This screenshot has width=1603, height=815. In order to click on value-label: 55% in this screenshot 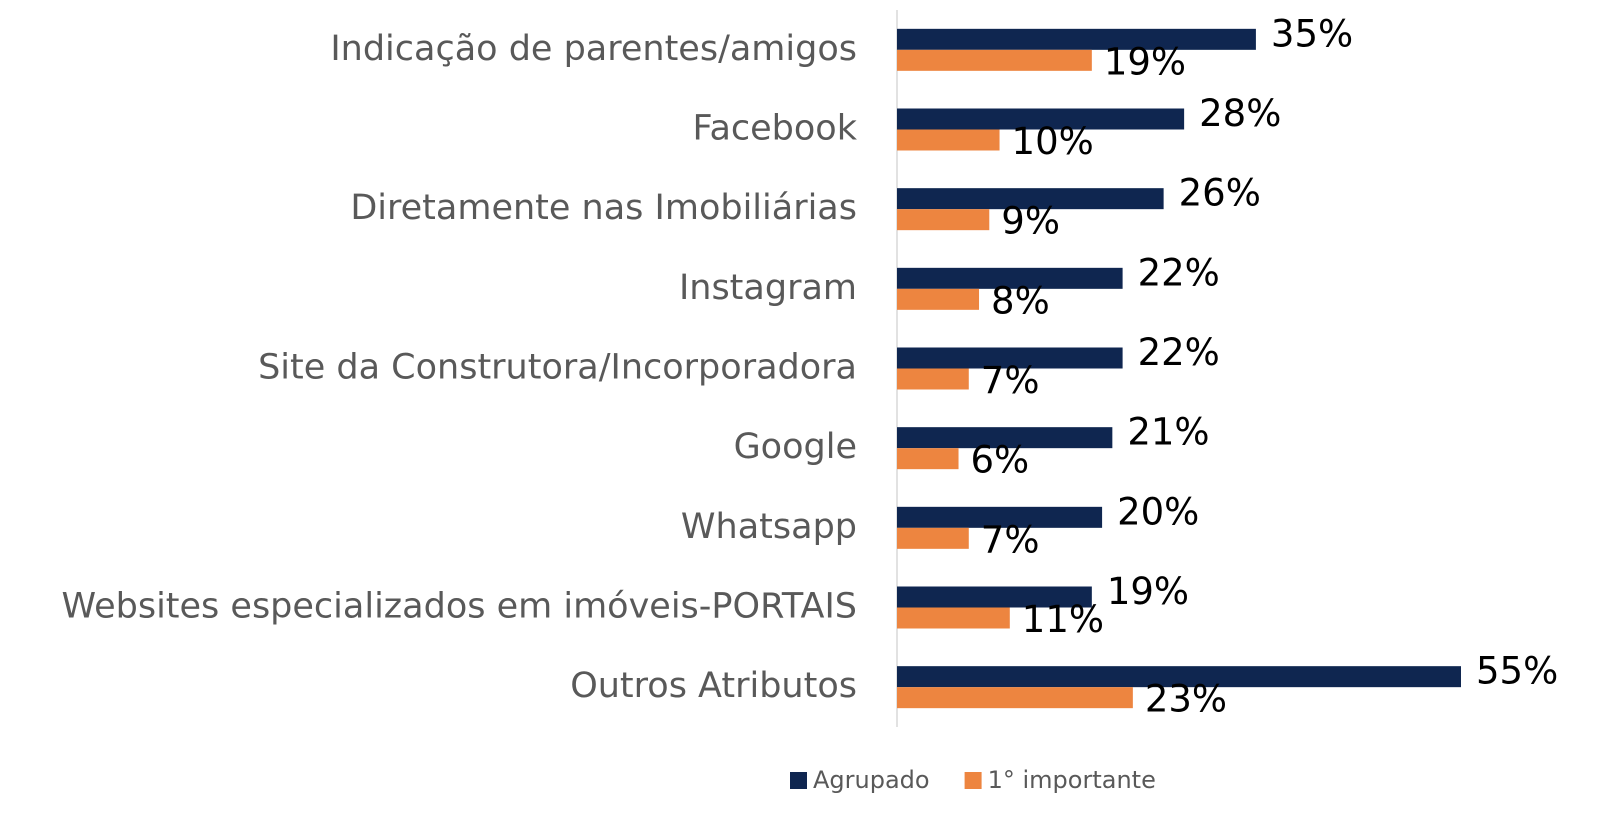, I will do `click(1517, 671)`.